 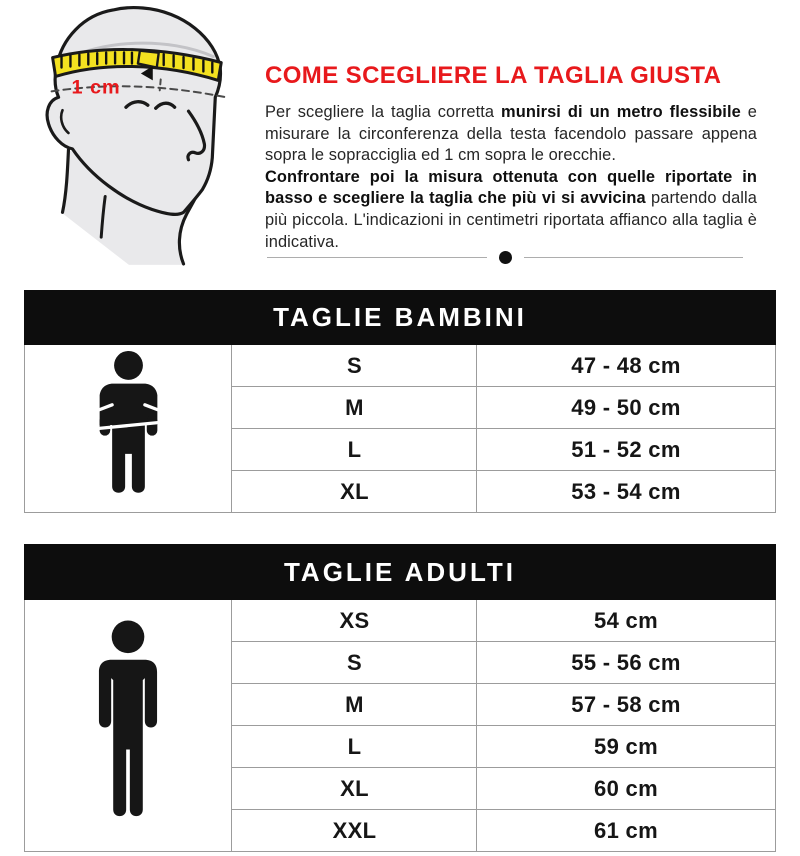 What do you see at coordinates (128, 718) in the screenshot?
I see `adult-icon` at bounding box center [128, 718].